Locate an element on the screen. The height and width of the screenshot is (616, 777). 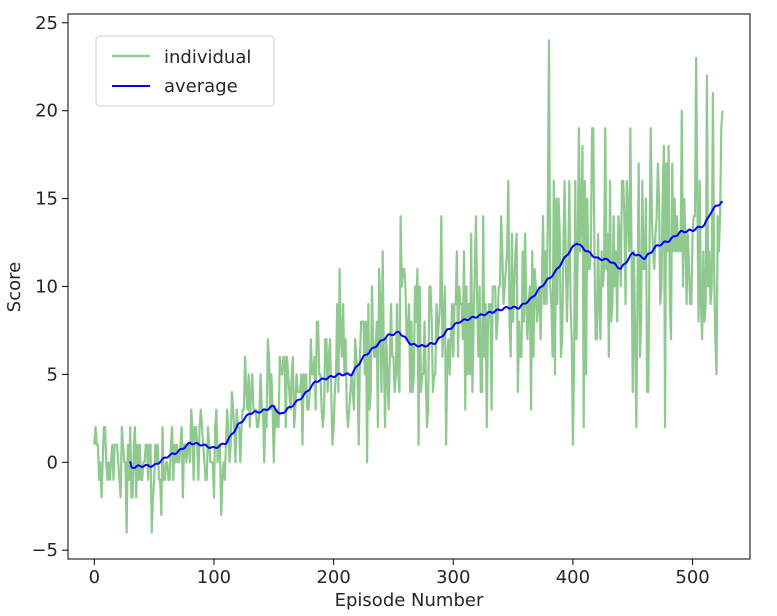
x-tick-label: 300 is located at coordinates (453, 577).